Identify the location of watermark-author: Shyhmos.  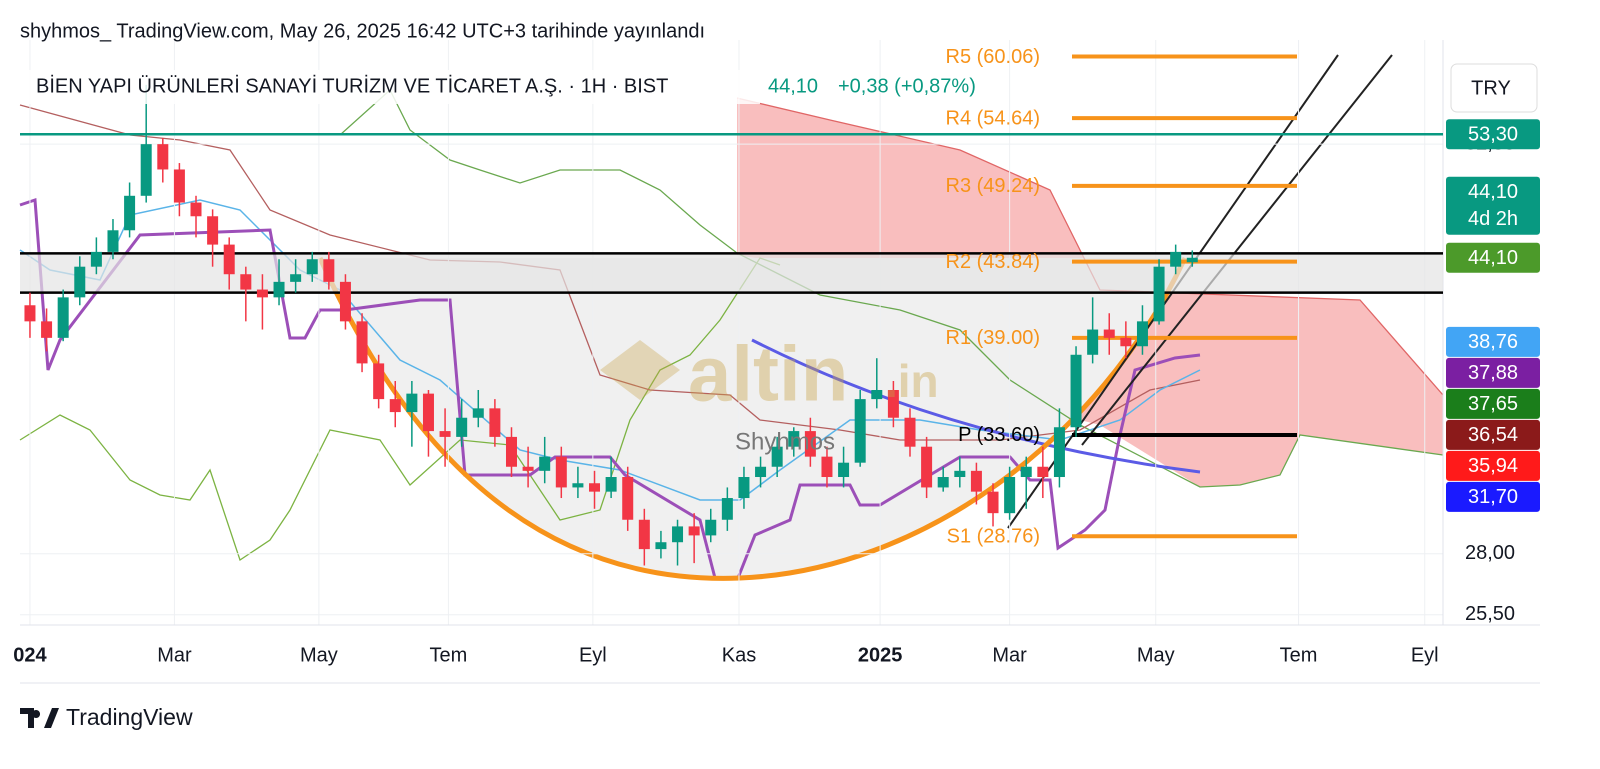
(785, 441).